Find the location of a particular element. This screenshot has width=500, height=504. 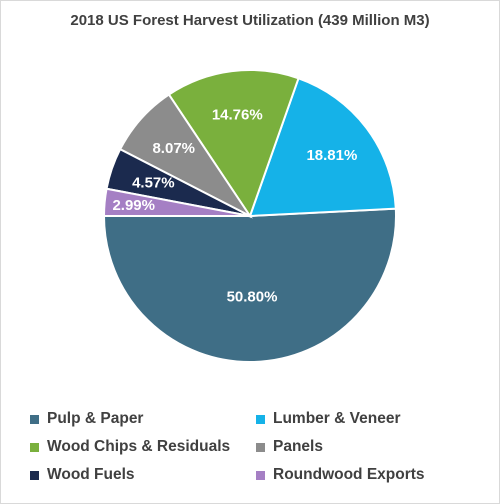

legend-item-5: Wood Fuels is located at coordinates (139, 475).